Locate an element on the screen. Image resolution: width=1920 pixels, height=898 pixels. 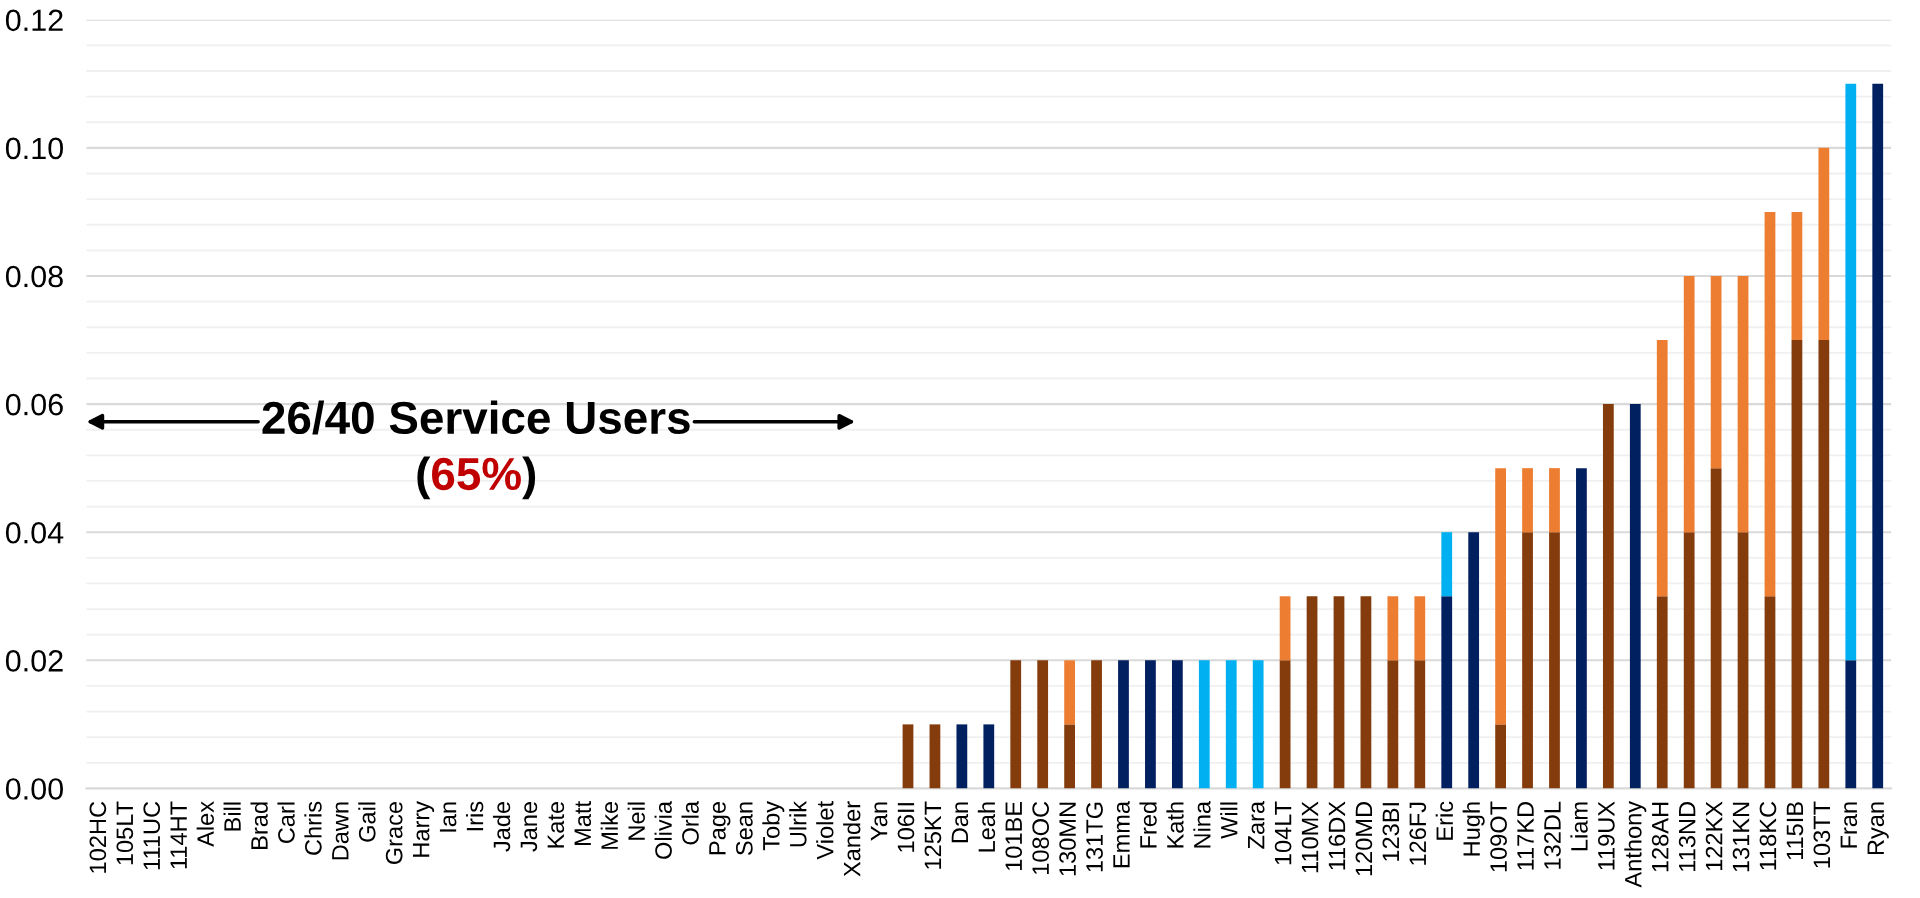
x-tick-label: Brad is located at coordinates (259, 825).